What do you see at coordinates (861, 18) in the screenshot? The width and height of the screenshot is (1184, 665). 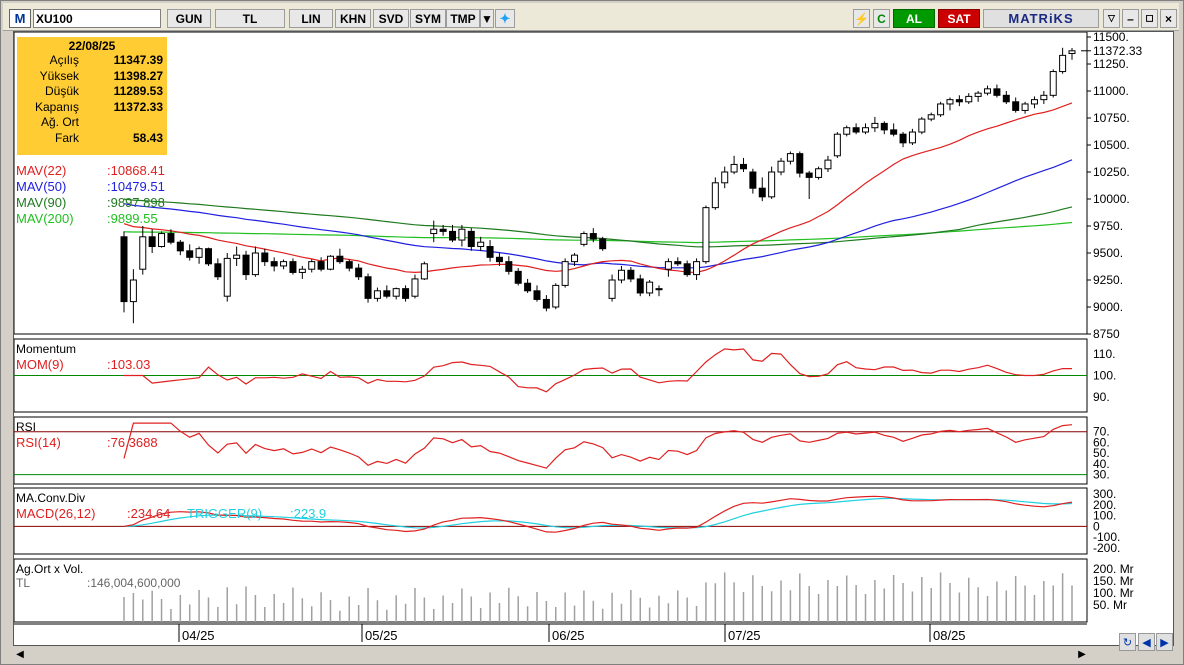 I see `lightning-icon: ⚡` at bounding box center [861, 18].